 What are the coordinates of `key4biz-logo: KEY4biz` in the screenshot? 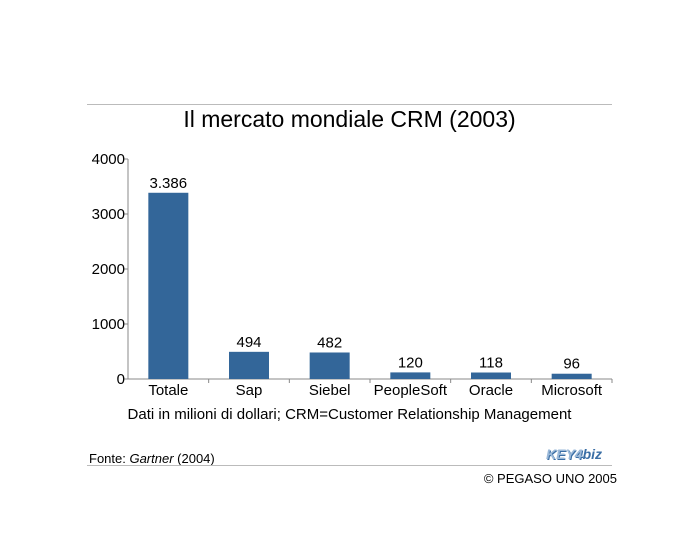 It's located at (574, 454).